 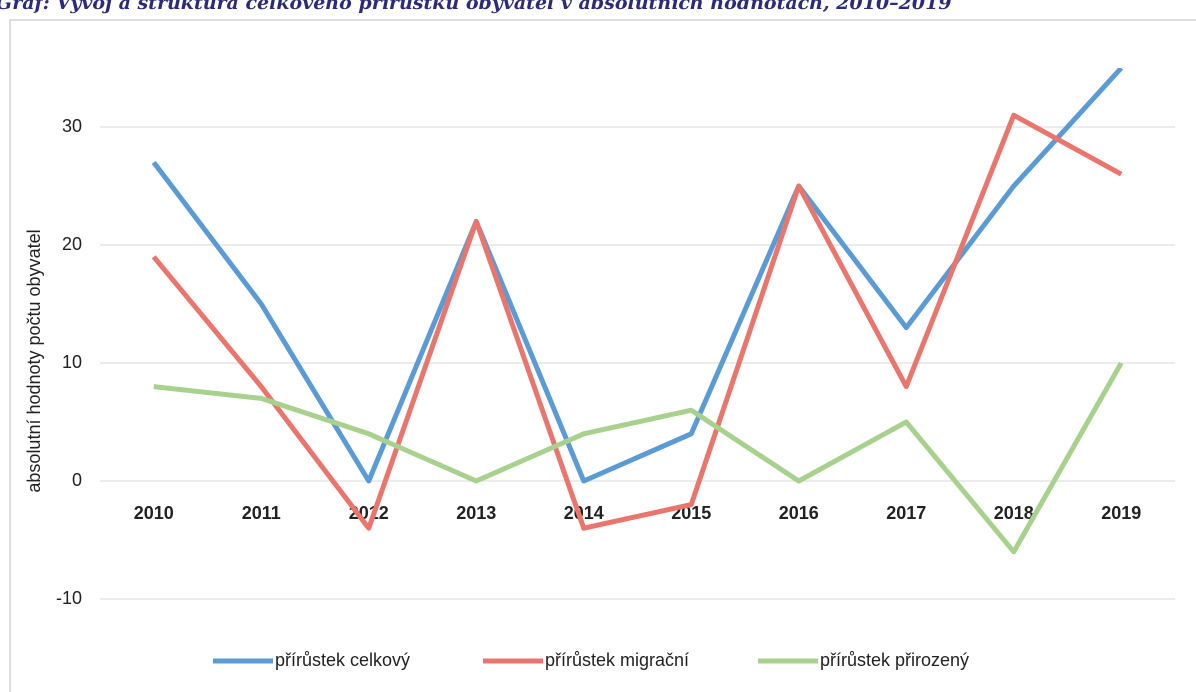 What do you see at coordinates (72, 126) in the screenshot?
I see `y-tick-label: 30` at bounding box center [72, 126].